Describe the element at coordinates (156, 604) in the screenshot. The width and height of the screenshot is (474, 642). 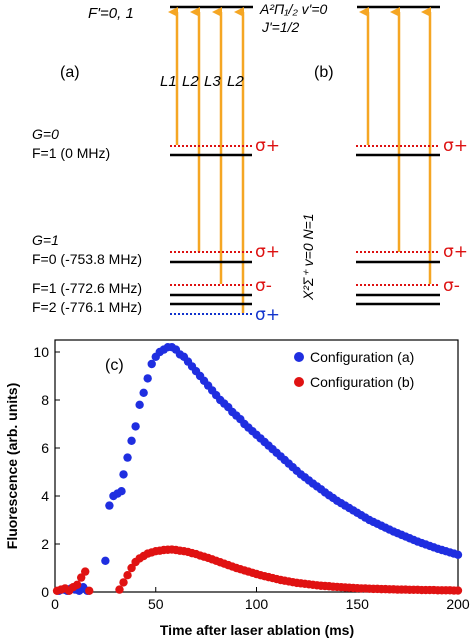
I see `x-tick-label: 50` at that location.